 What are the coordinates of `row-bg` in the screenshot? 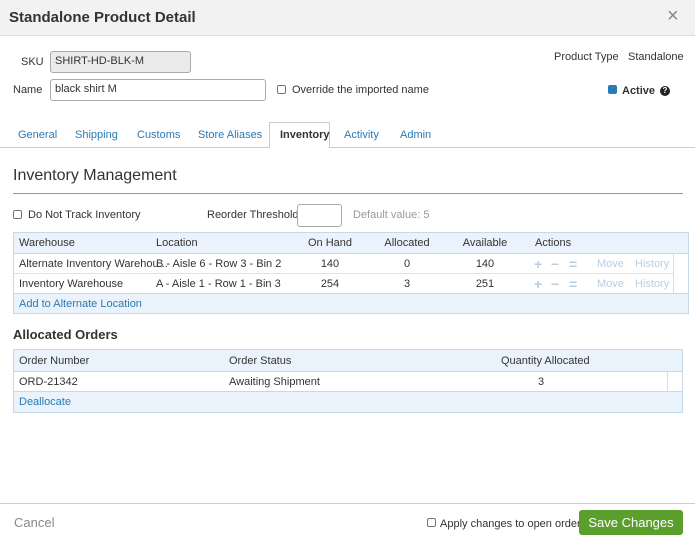 It's located at (348, 402).